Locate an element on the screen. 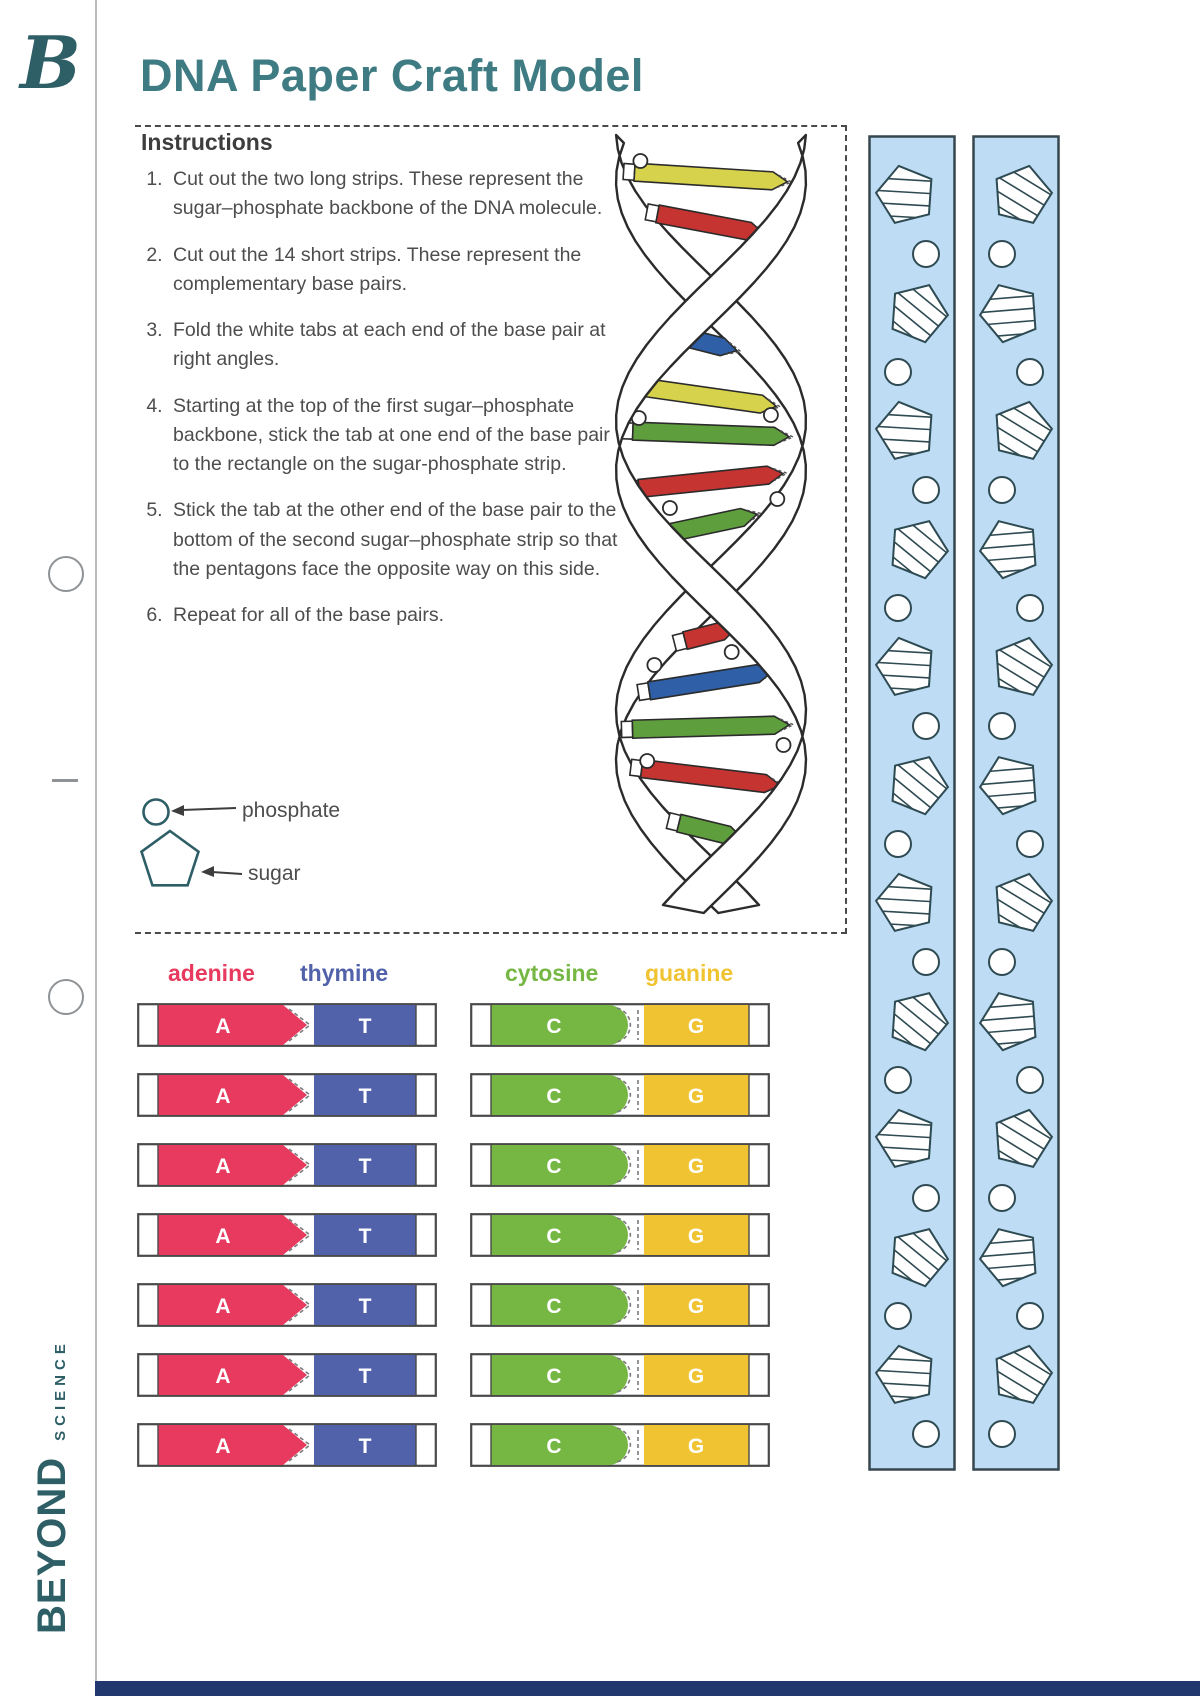 The width and height of the screenshot is (1200, 1696). sugar-label: sugar is located at coordinates (274, 873).